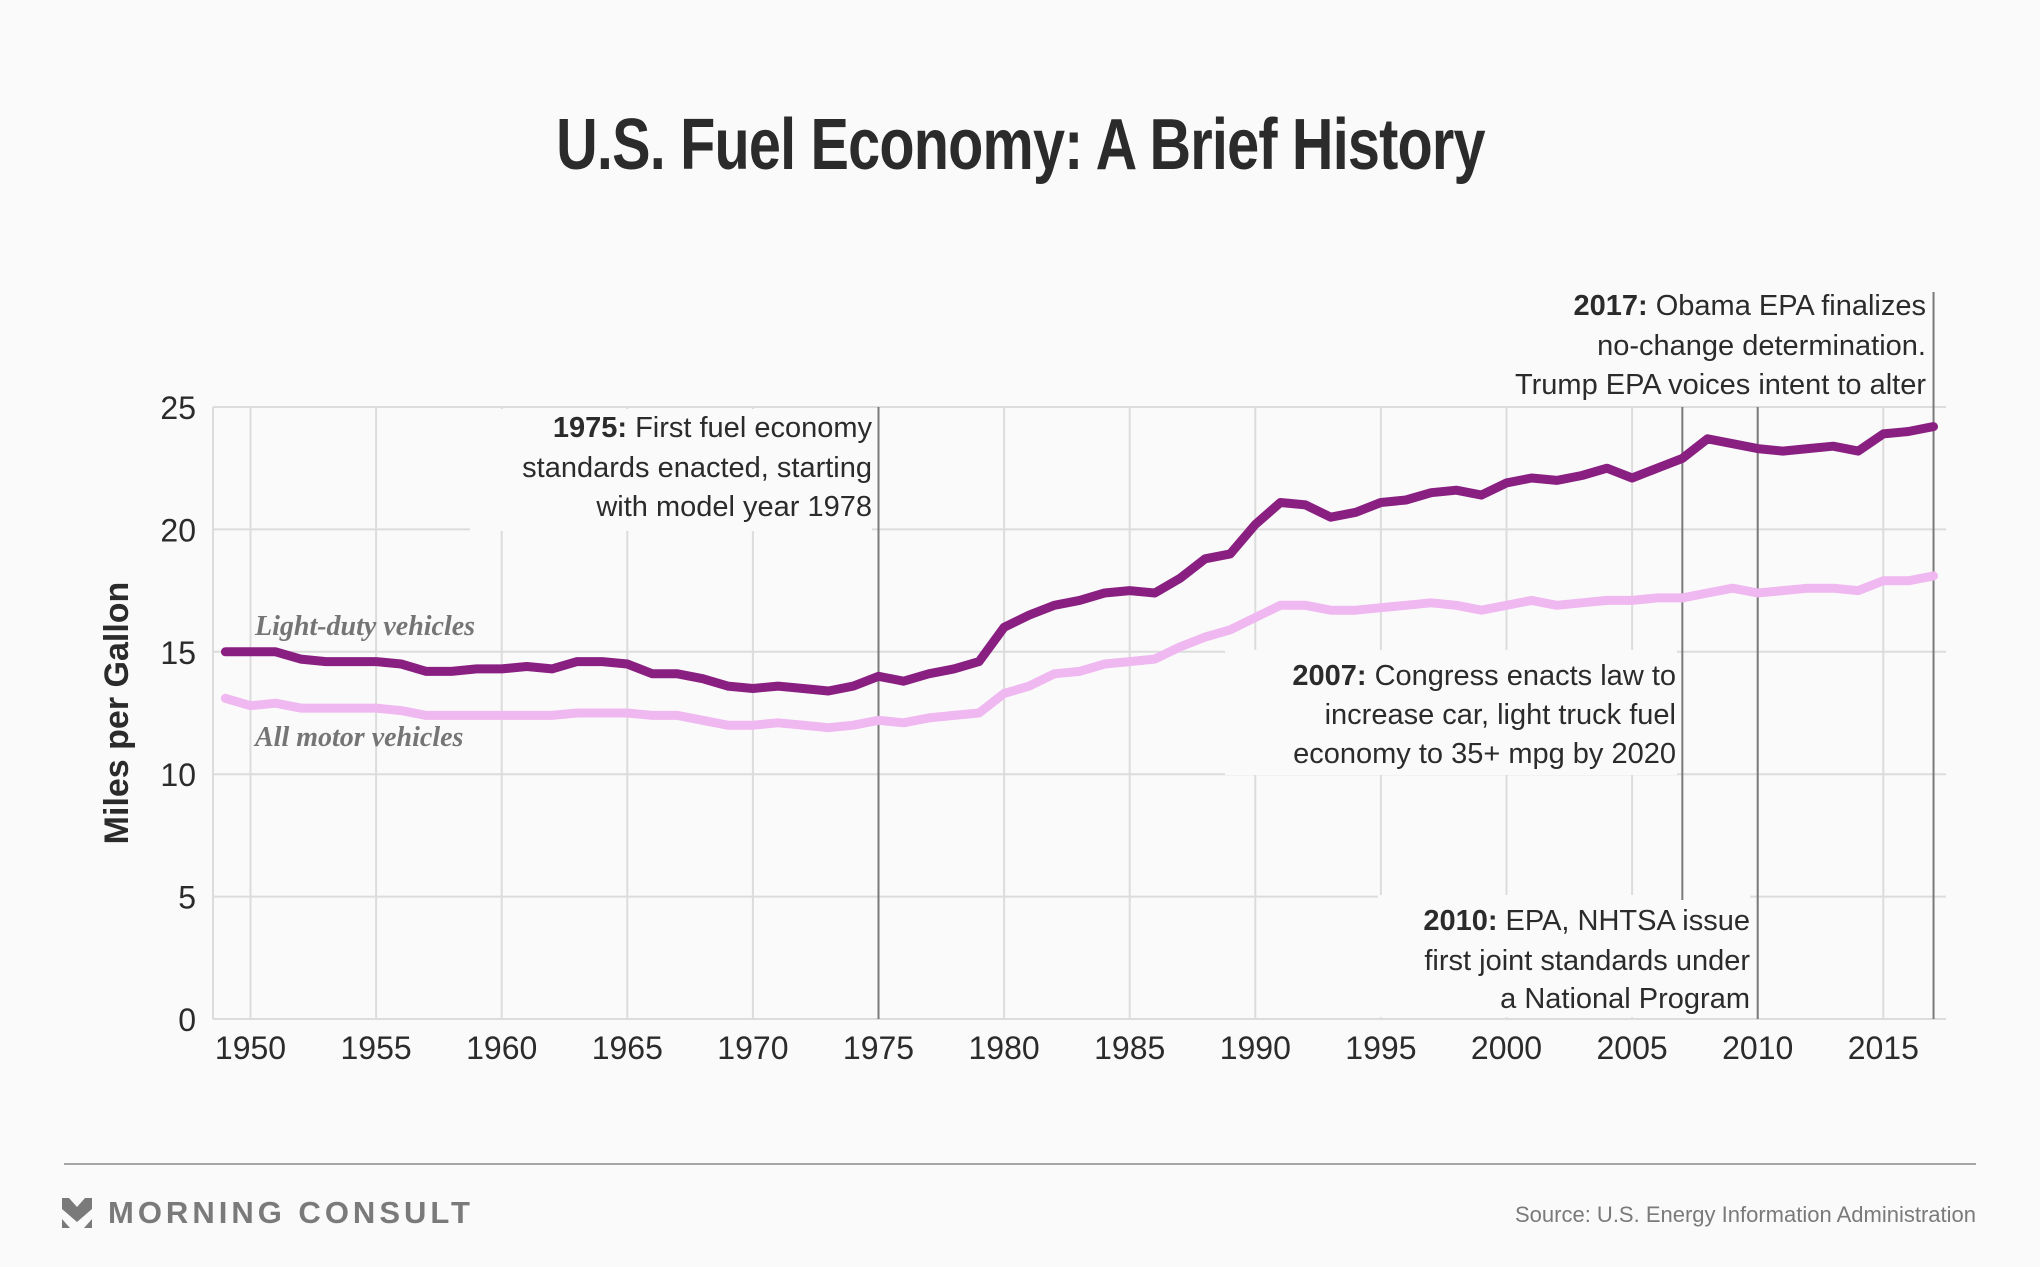 The width and height of the screenshot is (2040, 1267). Describe the element at coordinates (590, 428) in the screenshot. I see `annotation-year: 1975:` at that location.